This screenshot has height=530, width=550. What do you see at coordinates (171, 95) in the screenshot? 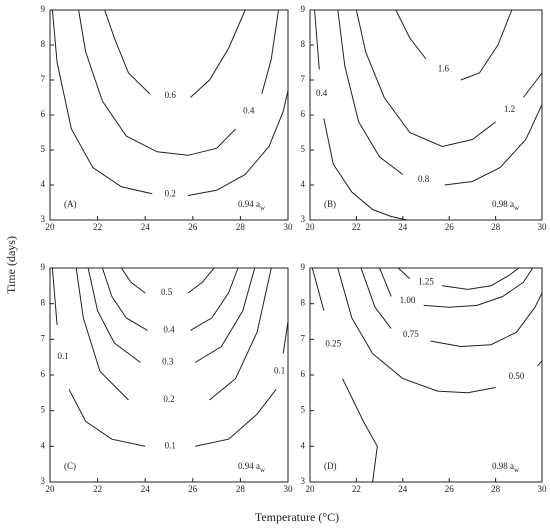
I see `contour-label: 0.6` at bounding box center [171, 95].